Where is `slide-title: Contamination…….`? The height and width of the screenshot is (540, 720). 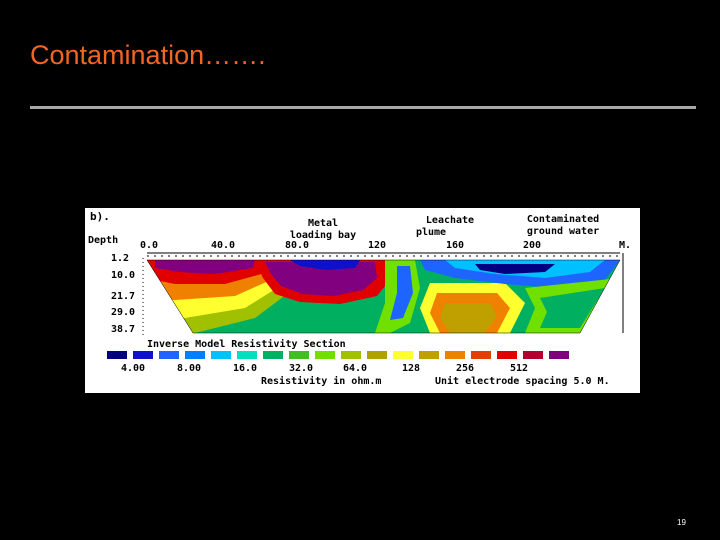 slide-title: Contamination……. is located at coordinates (148, 55).